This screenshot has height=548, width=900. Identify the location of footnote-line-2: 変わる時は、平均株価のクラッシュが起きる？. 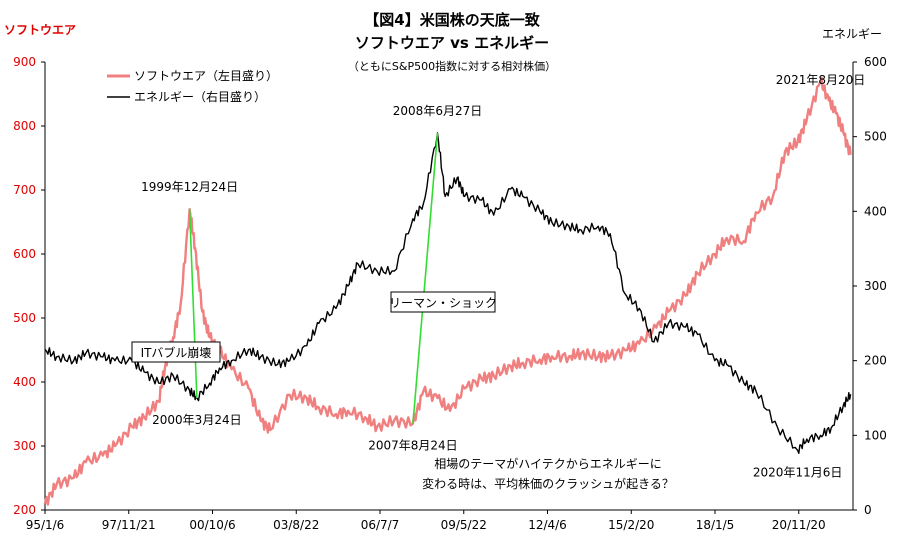
(548, 483).